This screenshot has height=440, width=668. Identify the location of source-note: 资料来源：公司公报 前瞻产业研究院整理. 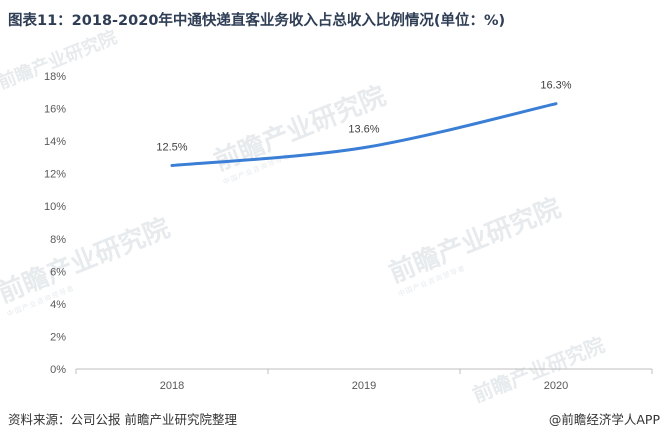
(122, 419).